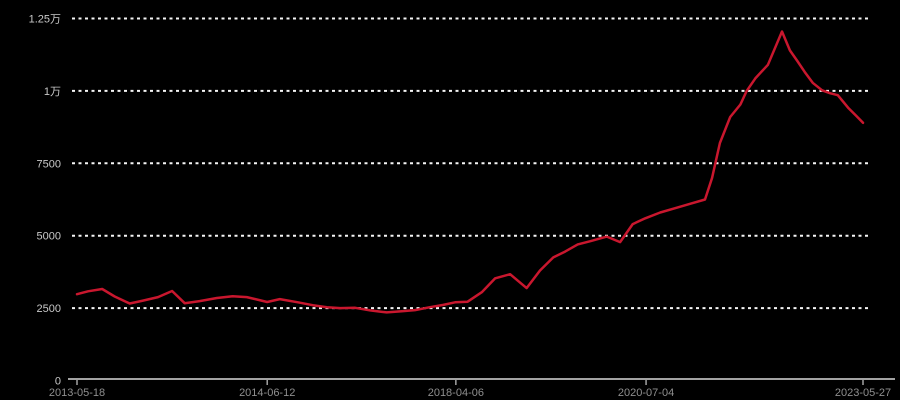 Image resolution: width=900 pixels, height=400 pixels. What do you see at coordinates (49, 309) in the screenshot?
I see `y-axis-label: 2500` at bounding box center [49, 309].